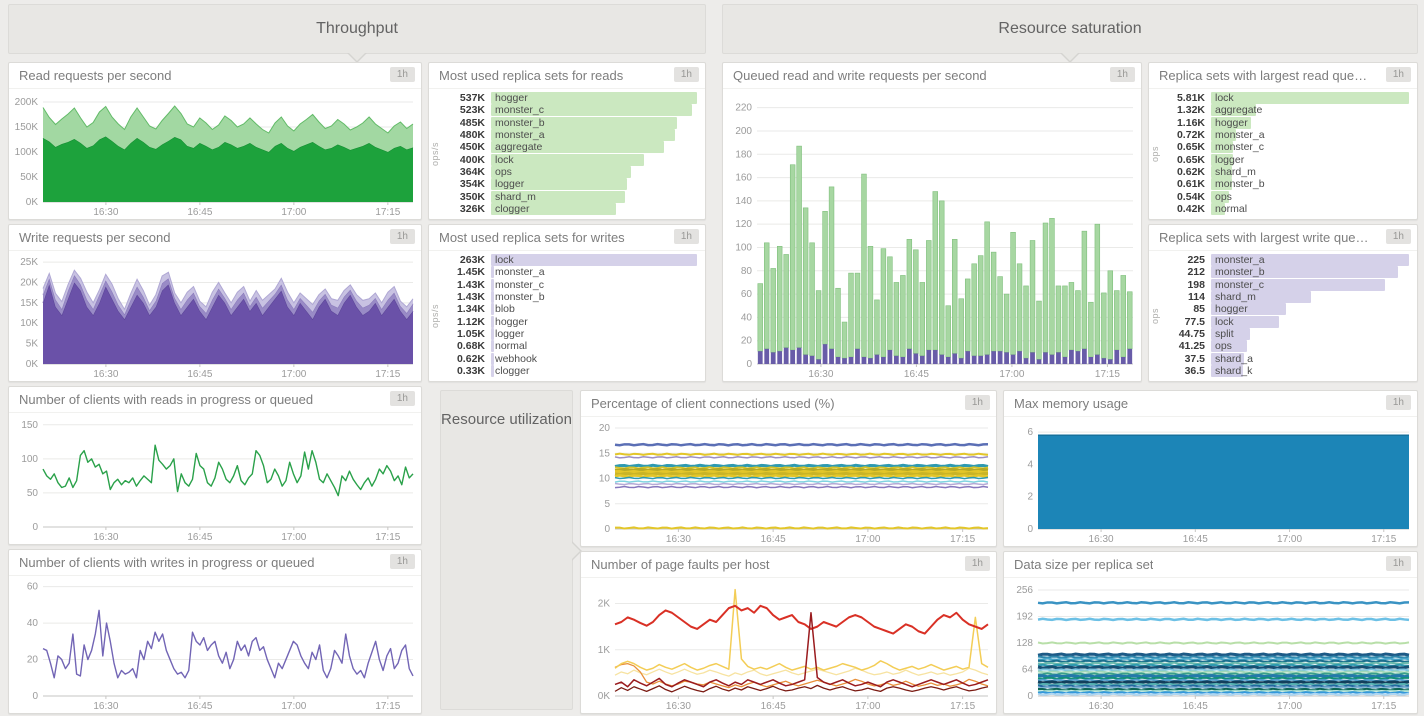 This screenshot has height=716, width=1424. Describe the element at coordinates (1286, 346) in the screenshot. I see `toplist-row: 41.25 ops` at that location.